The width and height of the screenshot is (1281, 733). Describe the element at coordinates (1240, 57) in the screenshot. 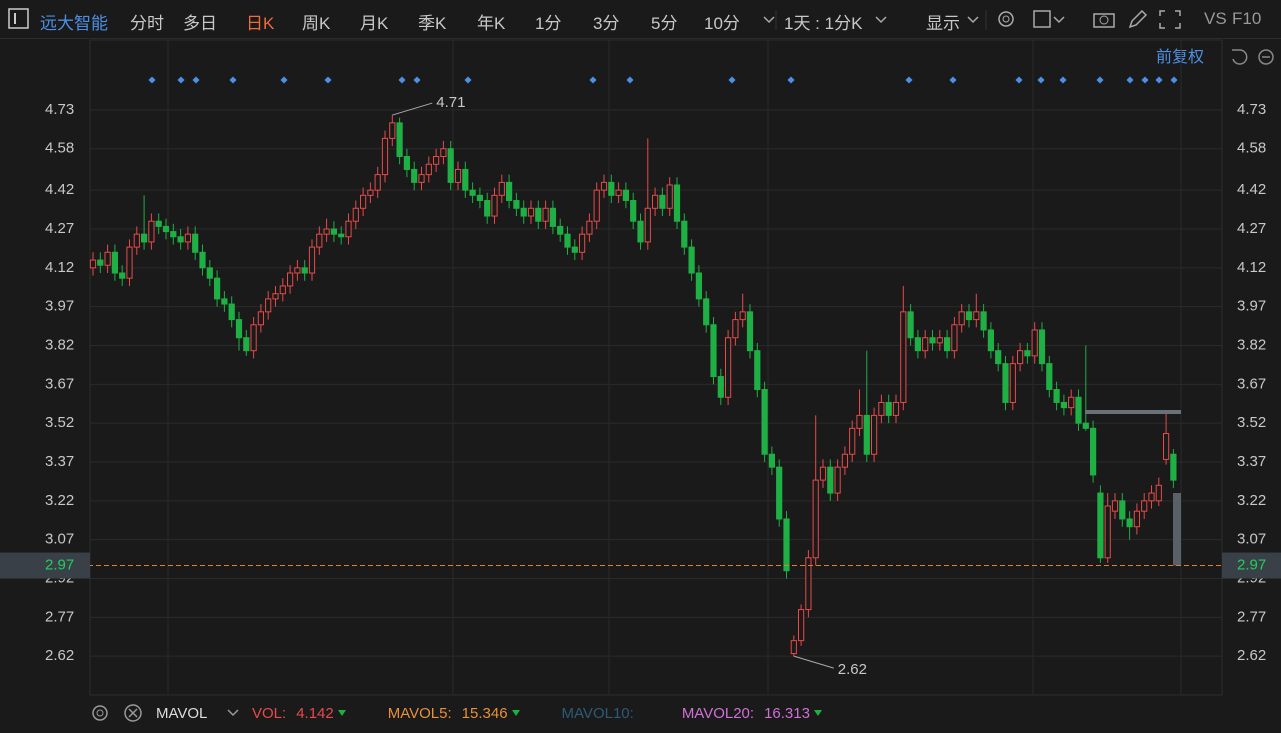

I see `reset-icon` at that location.